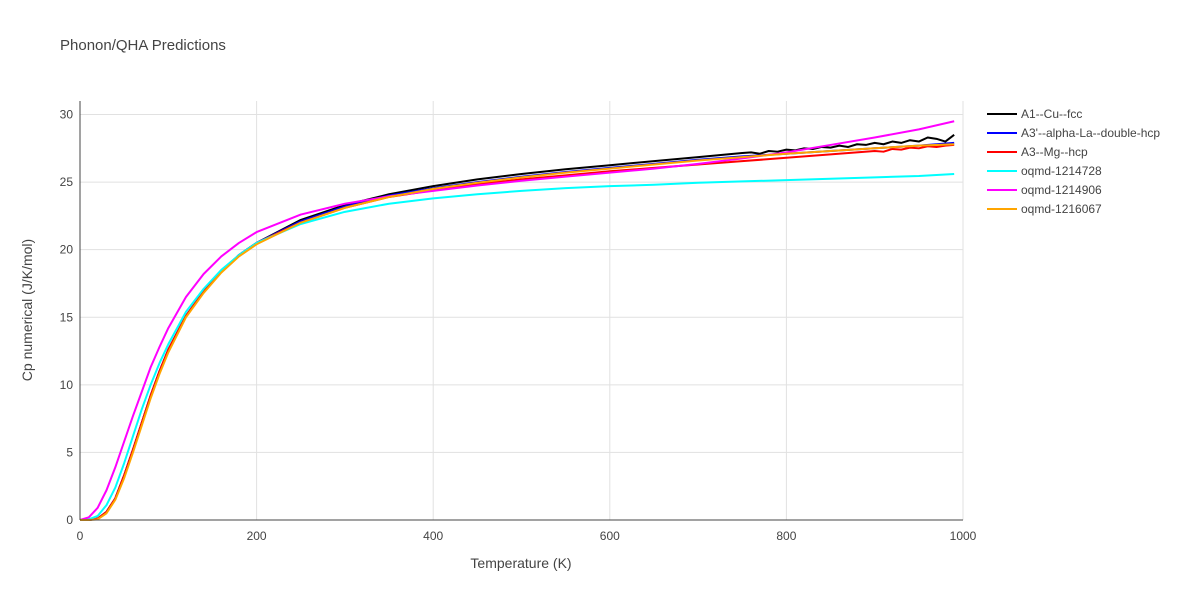 The width and height of the screenshot is (1200, 600). I want to click on y-axis: 0 5 10 15 20 25 30, so click(67, 317).